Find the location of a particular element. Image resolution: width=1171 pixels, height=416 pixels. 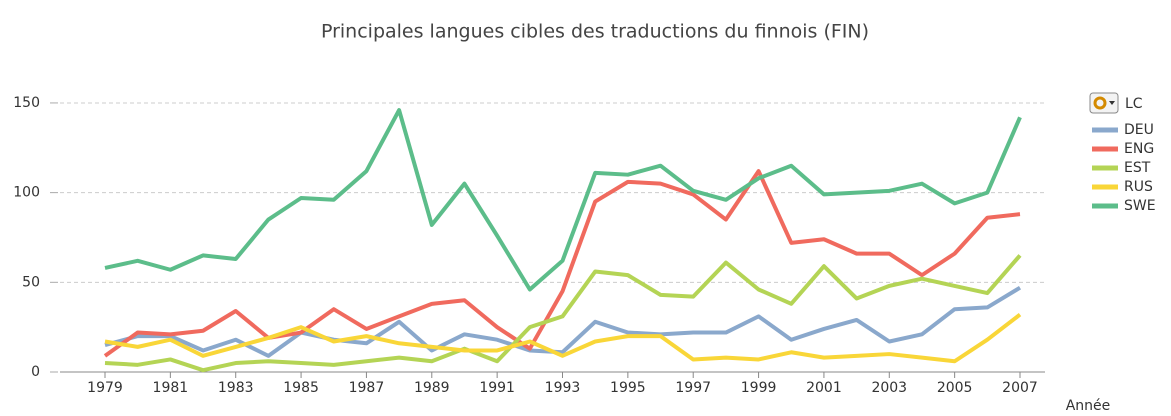

x-tick-label: 1991 is located at coordinates (497, 388).